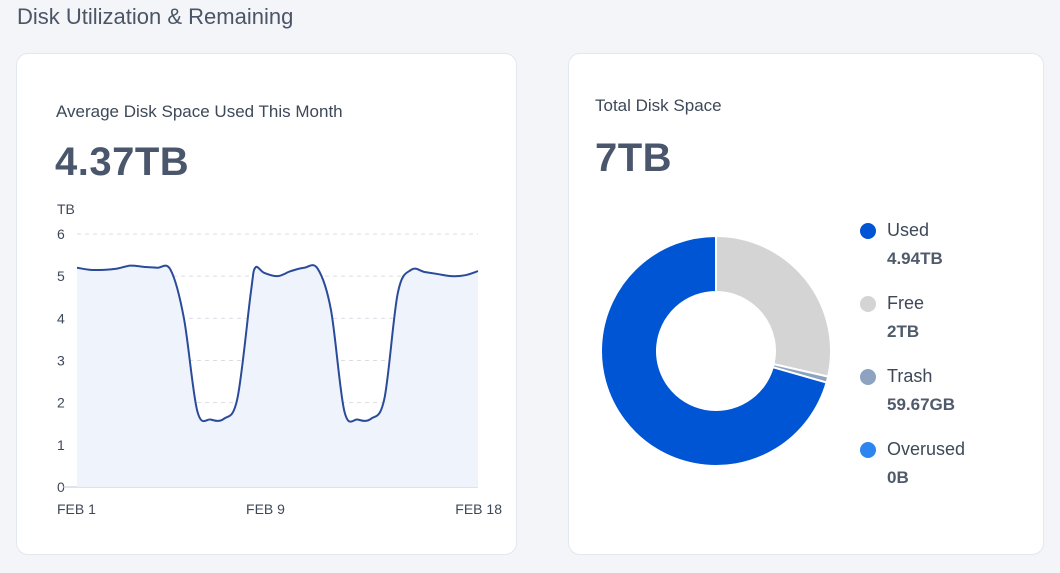 Image resolution: width=1060 pixels, height=573 pixels. What do you see at coordinates (76, 509) in the screenshot?
I see `x-tick-label: FEB 1` at bounding box center [76, 509].